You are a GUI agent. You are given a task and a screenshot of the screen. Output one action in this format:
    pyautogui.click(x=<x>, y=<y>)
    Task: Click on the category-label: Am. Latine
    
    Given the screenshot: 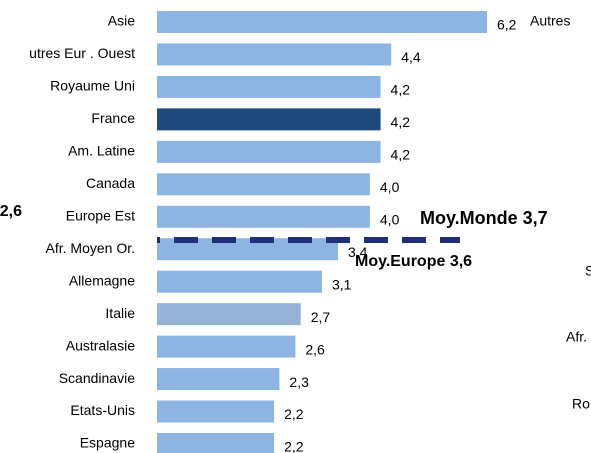 What is the action you would take?
    pyautogui.click(x=101, y=151)
    